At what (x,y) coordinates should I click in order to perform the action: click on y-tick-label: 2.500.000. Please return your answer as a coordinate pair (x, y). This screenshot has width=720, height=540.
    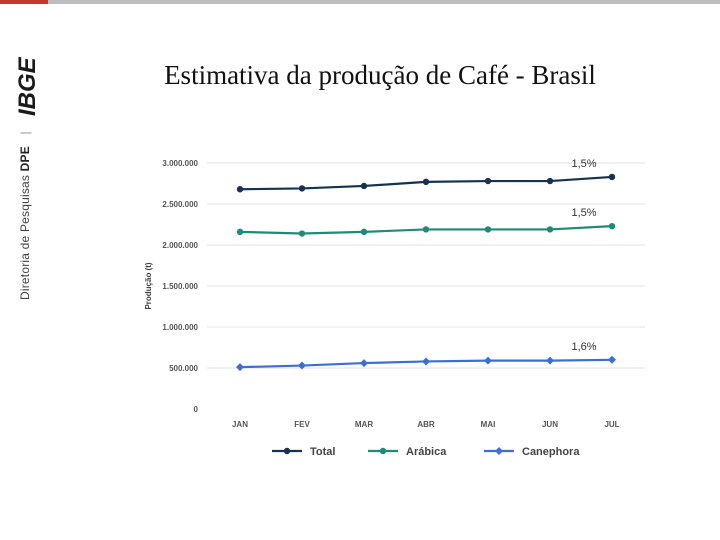
    Looking at the image, I should click on (180, 204).